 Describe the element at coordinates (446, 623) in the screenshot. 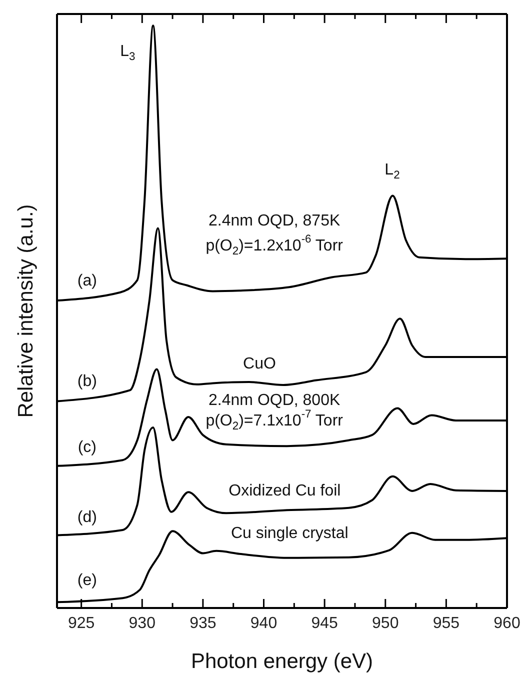

I see `x-tick-label: 955` at that location.